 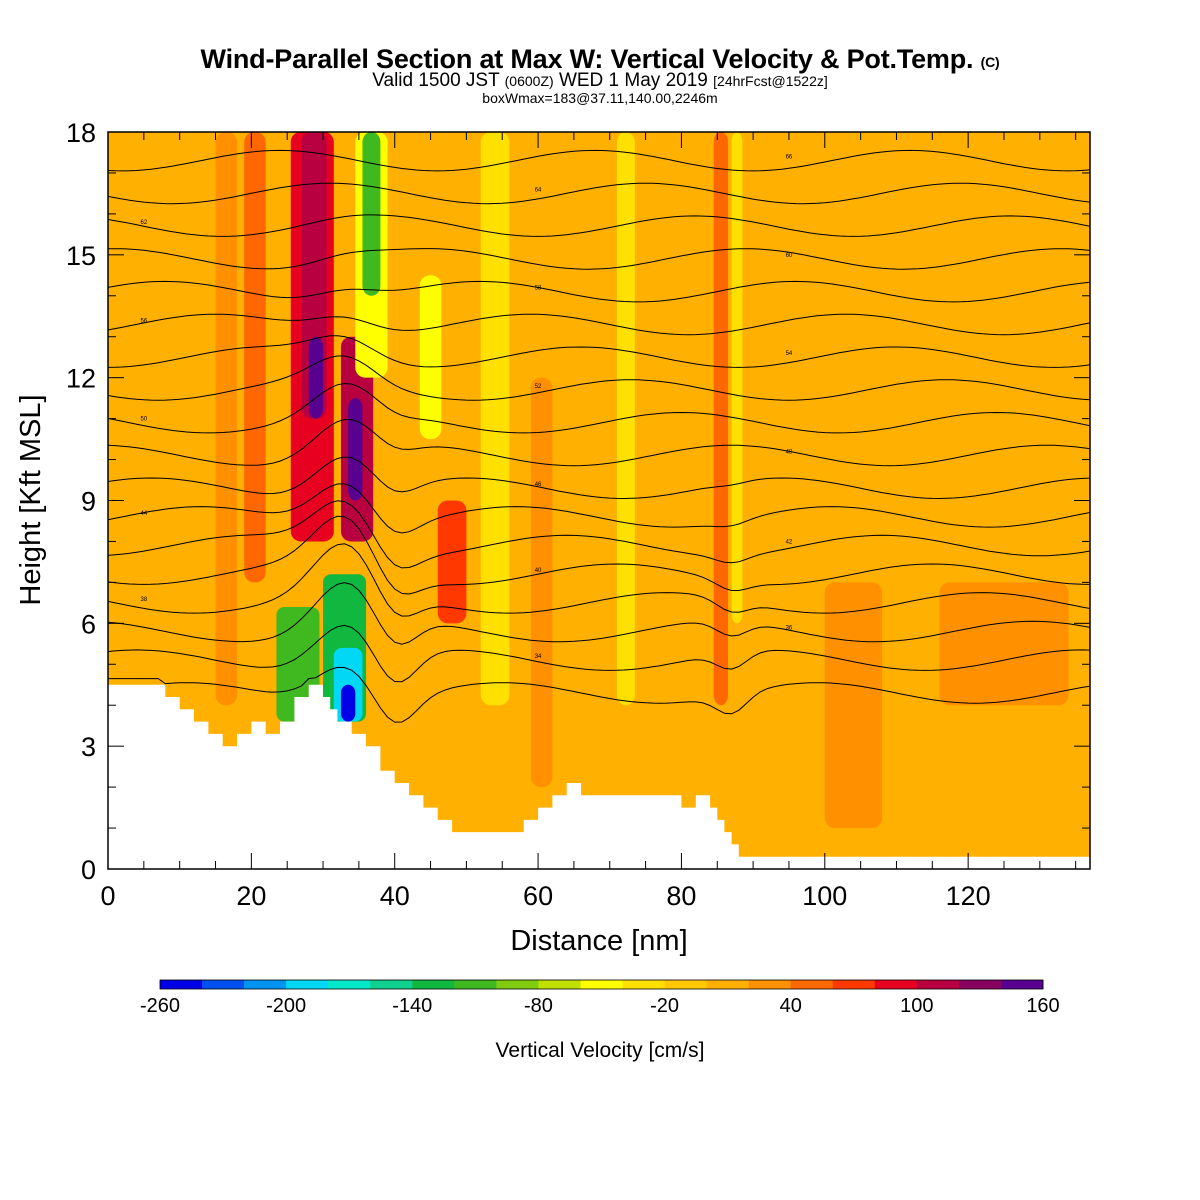 I want to click on colorbar-tick-label: -260, so click(x=160, y=1006).